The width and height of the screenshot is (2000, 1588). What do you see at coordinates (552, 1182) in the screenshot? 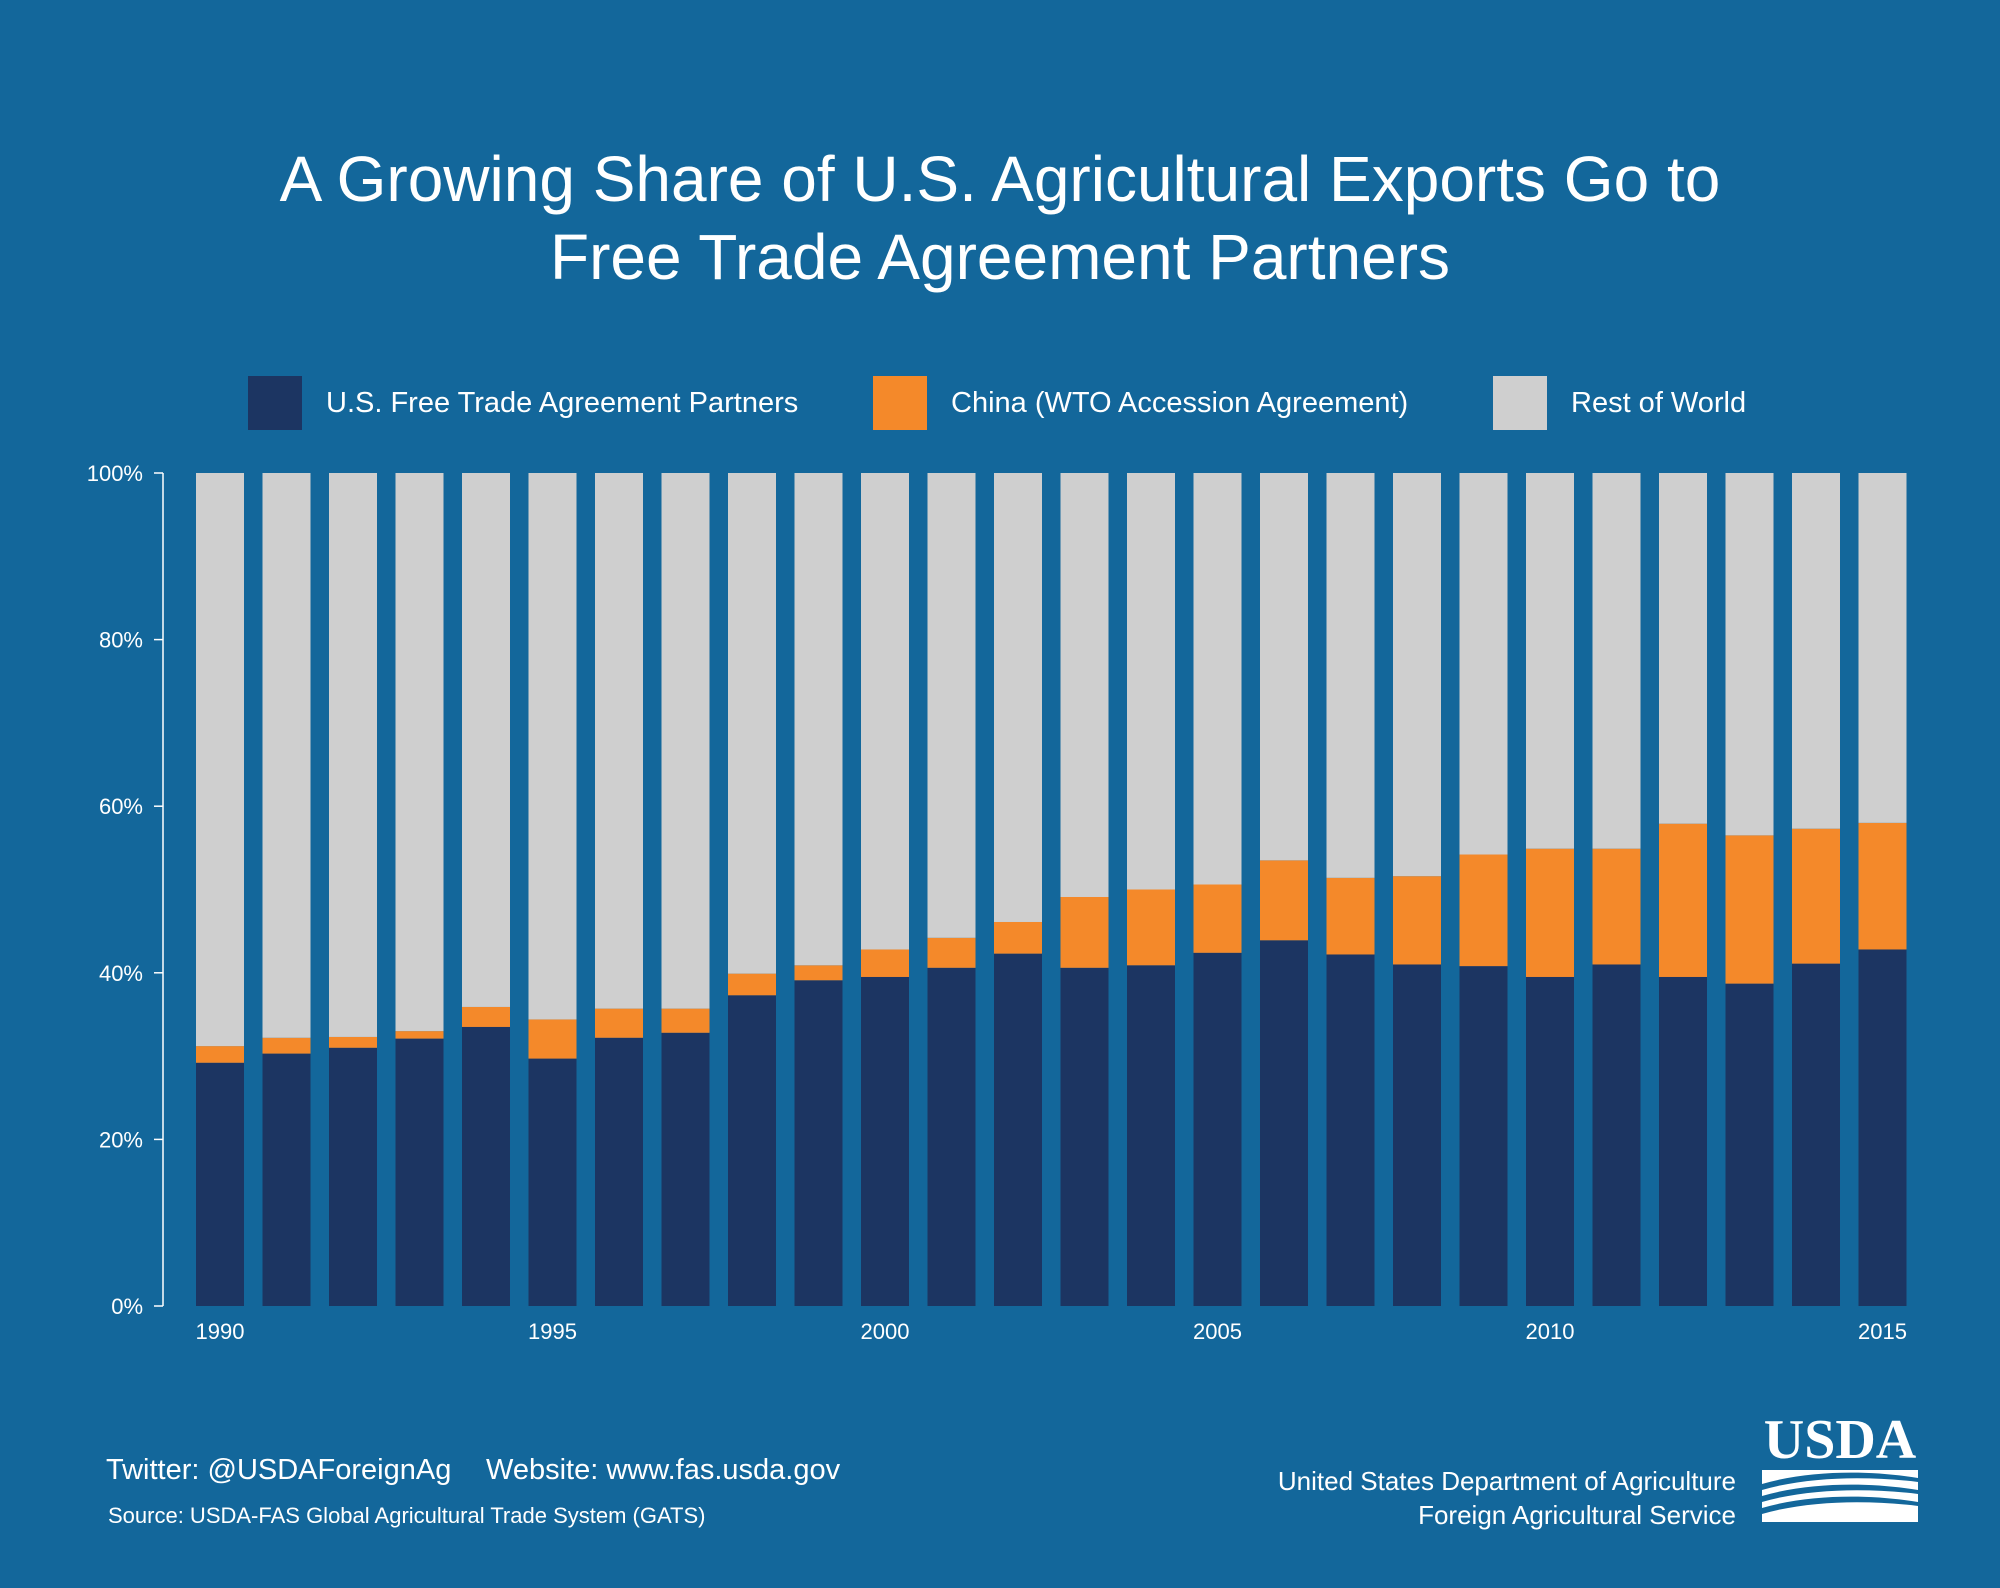
I see `bar-fta-1995` at bounding box center [552, 1182].